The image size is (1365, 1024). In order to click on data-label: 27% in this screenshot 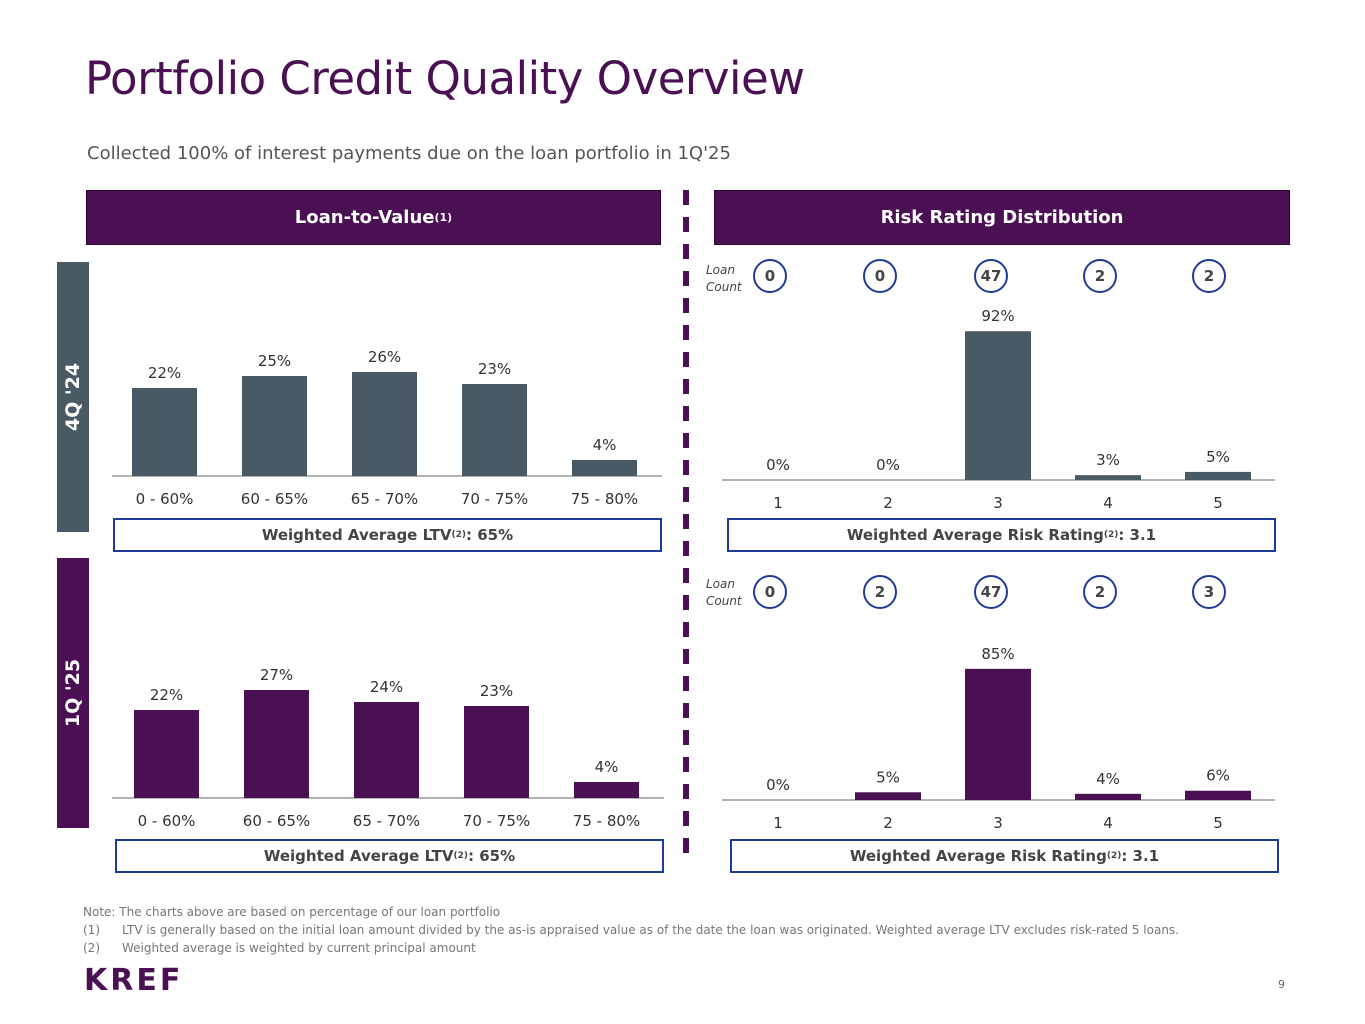, I will do `click(276, 675)`.